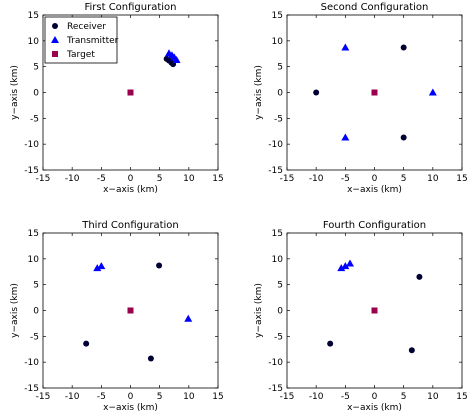  I want to click on legend-marker-transmitter, so click(55, 39).